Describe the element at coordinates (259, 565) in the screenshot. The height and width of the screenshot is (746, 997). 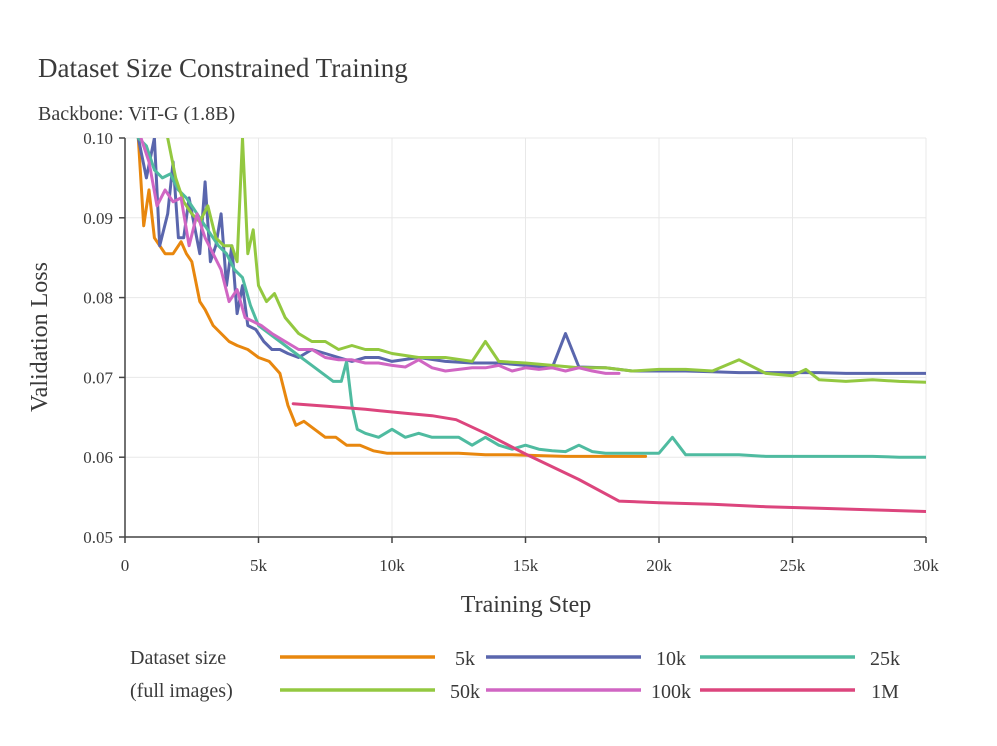
I see `x-tick-label: 5k` at that location.